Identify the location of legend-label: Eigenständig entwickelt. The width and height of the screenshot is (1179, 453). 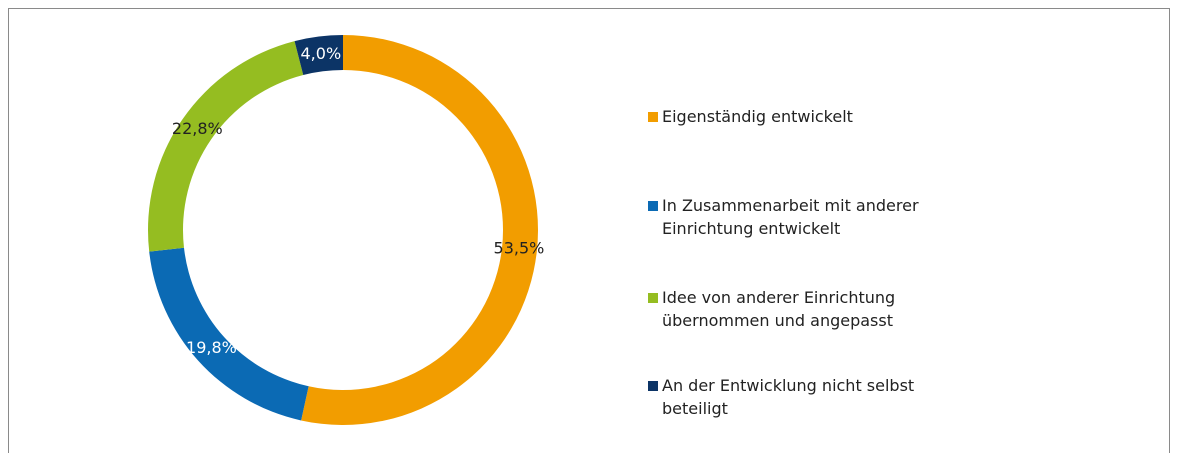
(757, 116).